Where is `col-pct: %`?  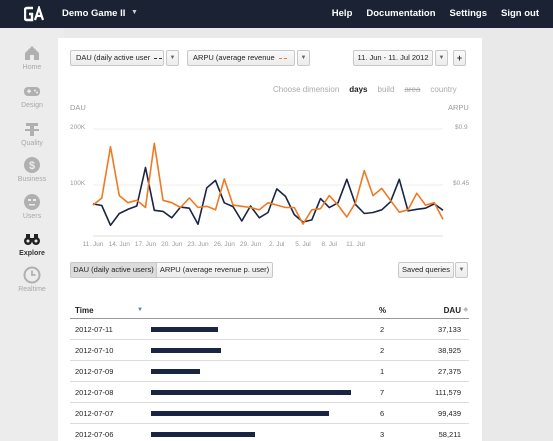
col-pct: % is located at coordinates (383, 310).